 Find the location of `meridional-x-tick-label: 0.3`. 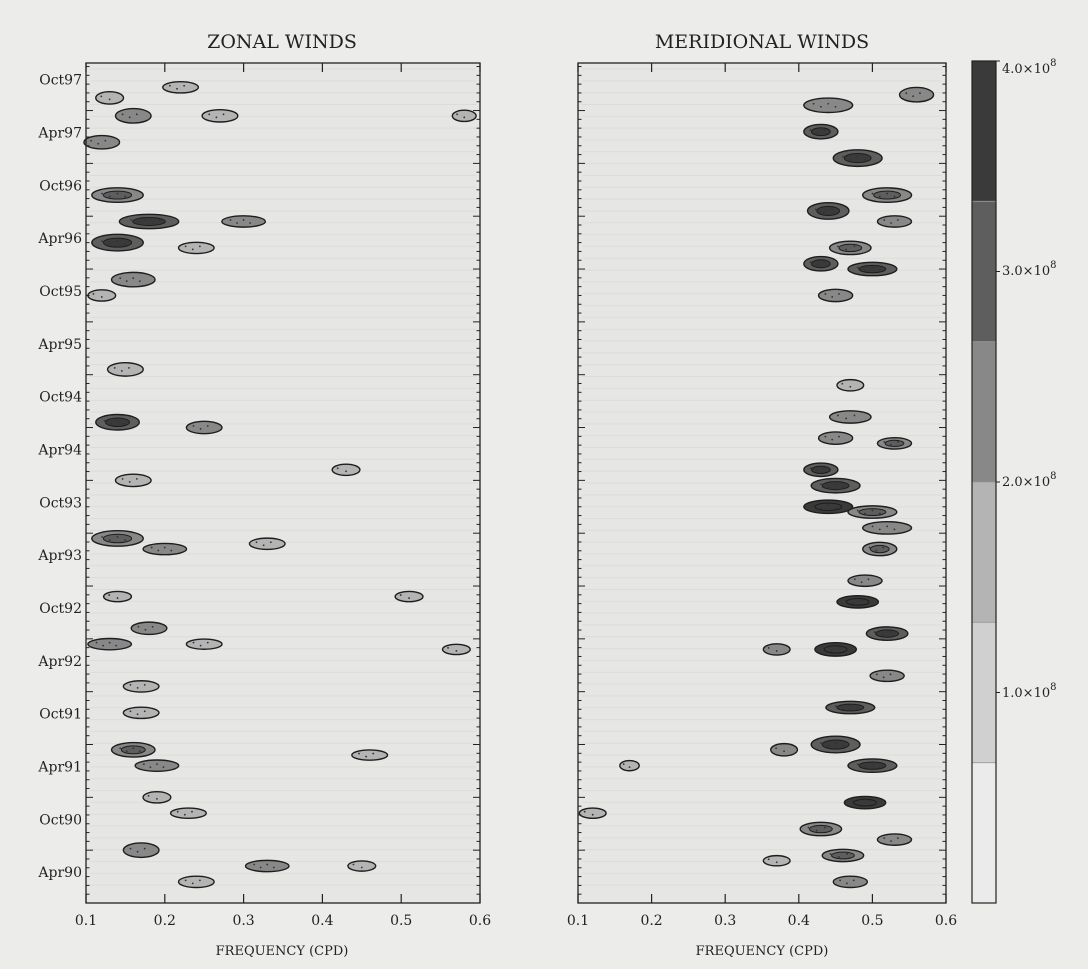

meridional-x-tick-label: 0.3 is located at coordinates (725, 921).